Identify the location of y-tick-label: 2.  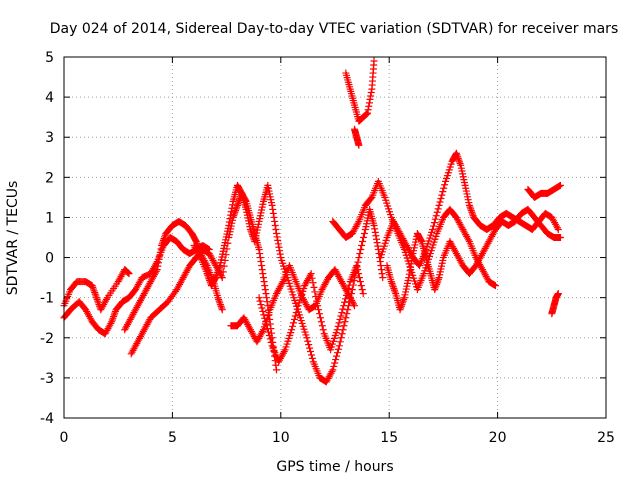
(49, 178).